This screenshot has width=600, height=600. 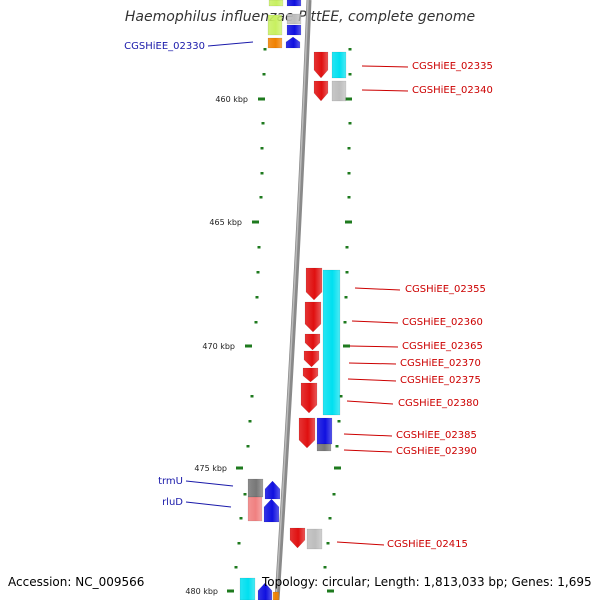 What do you see at coordinates (436, 451) in the screenshot?
I see `gene-label-reverse: CGSHiEE_02390` at bounding box center [436, 451].